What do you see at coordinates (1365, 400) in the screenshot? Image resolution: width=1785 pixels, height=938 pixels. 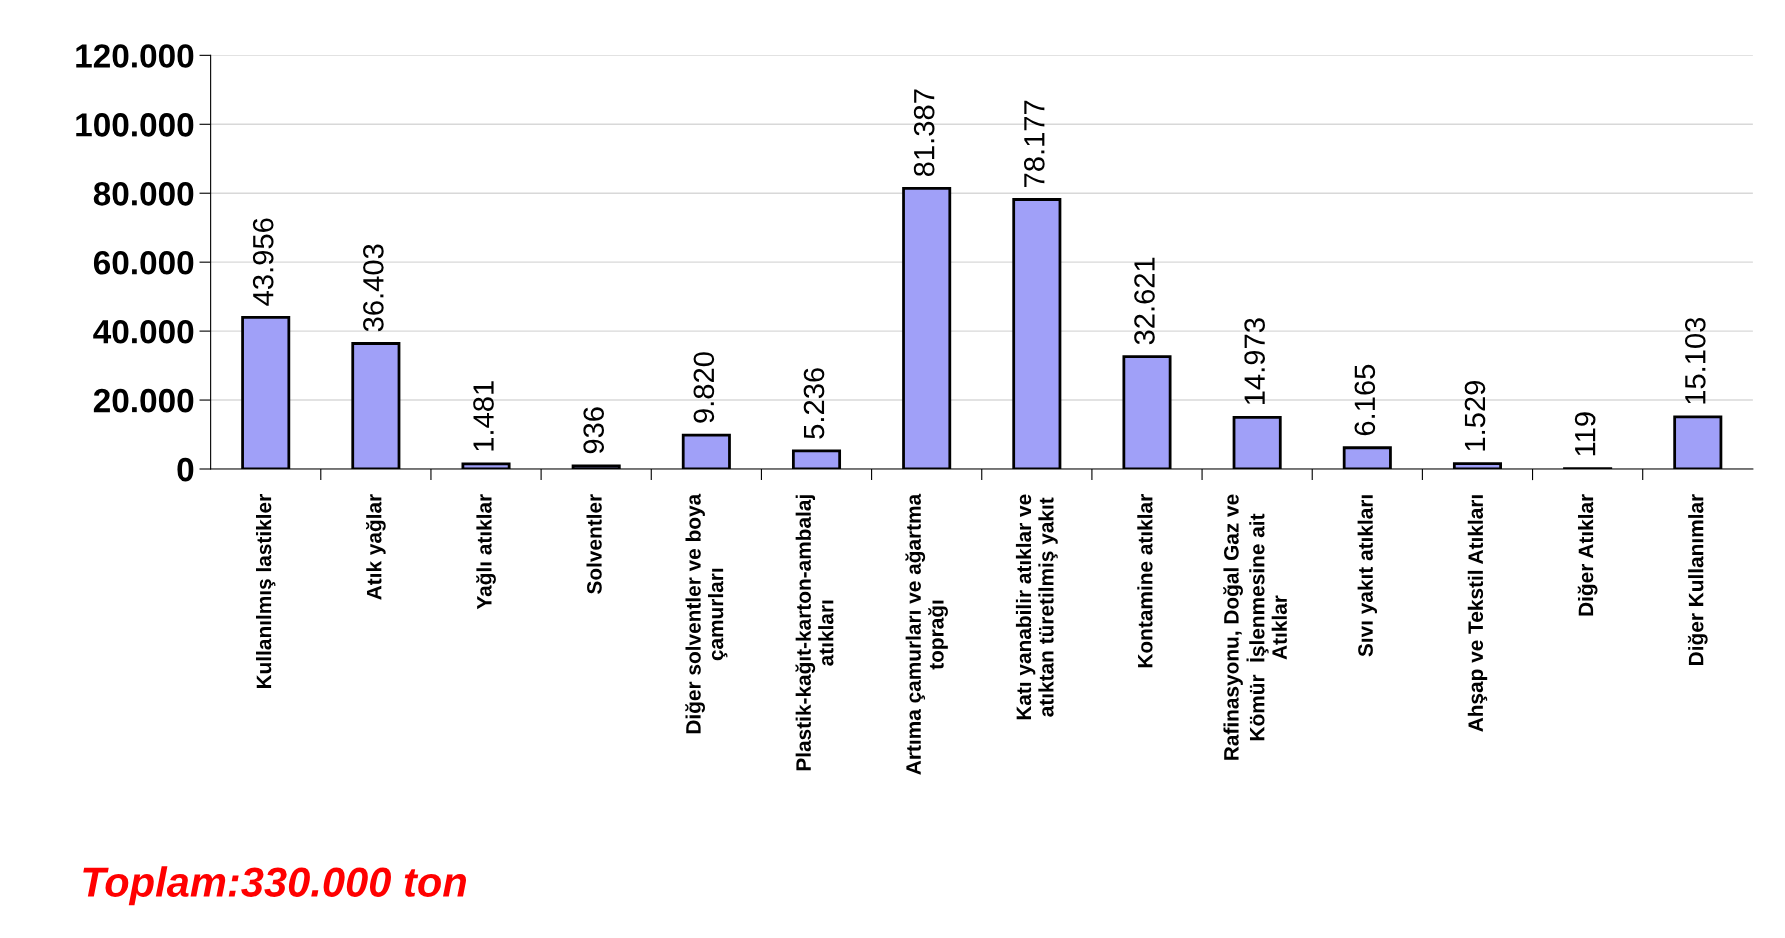 I see `data-label: 6.165` at bounding box center [1365, 400].